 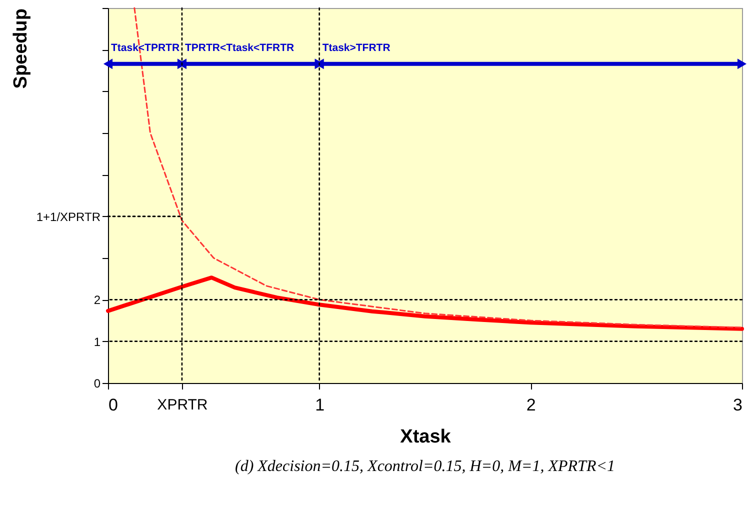 What do you see at coordinates (239, 48) in the screenshot?
I see `series-label: TPRTR<Ttask<TFRTR` at bounding box center [239, 48].